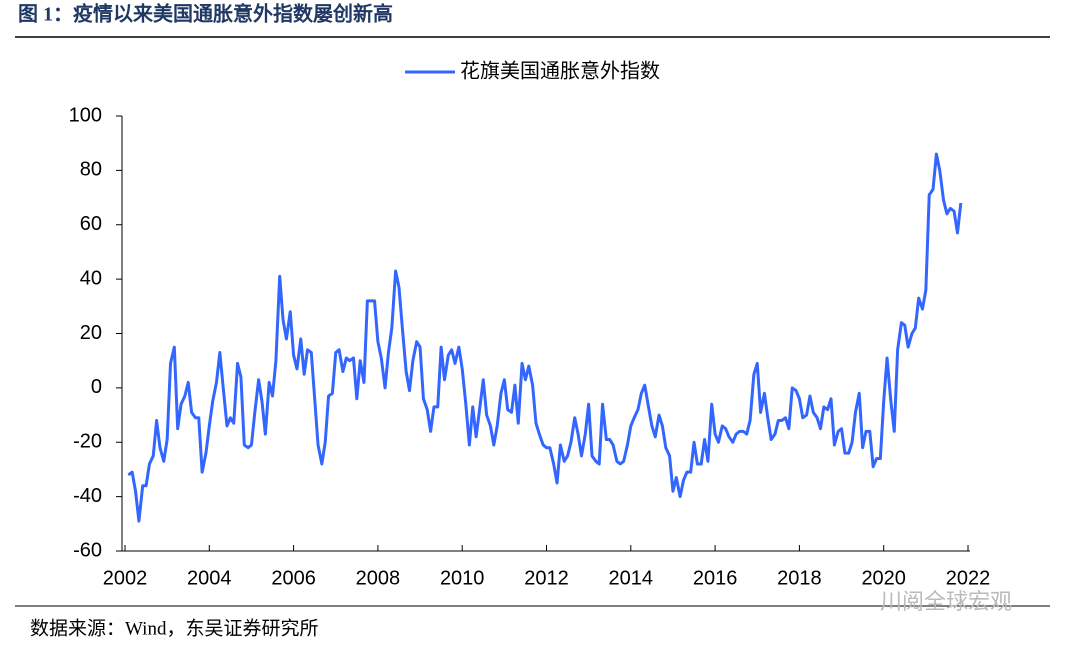  What do you see at coordinates (96, 387) in the screenshot?
I see `y-tick-label: 0` at bounding box center [96, 387].